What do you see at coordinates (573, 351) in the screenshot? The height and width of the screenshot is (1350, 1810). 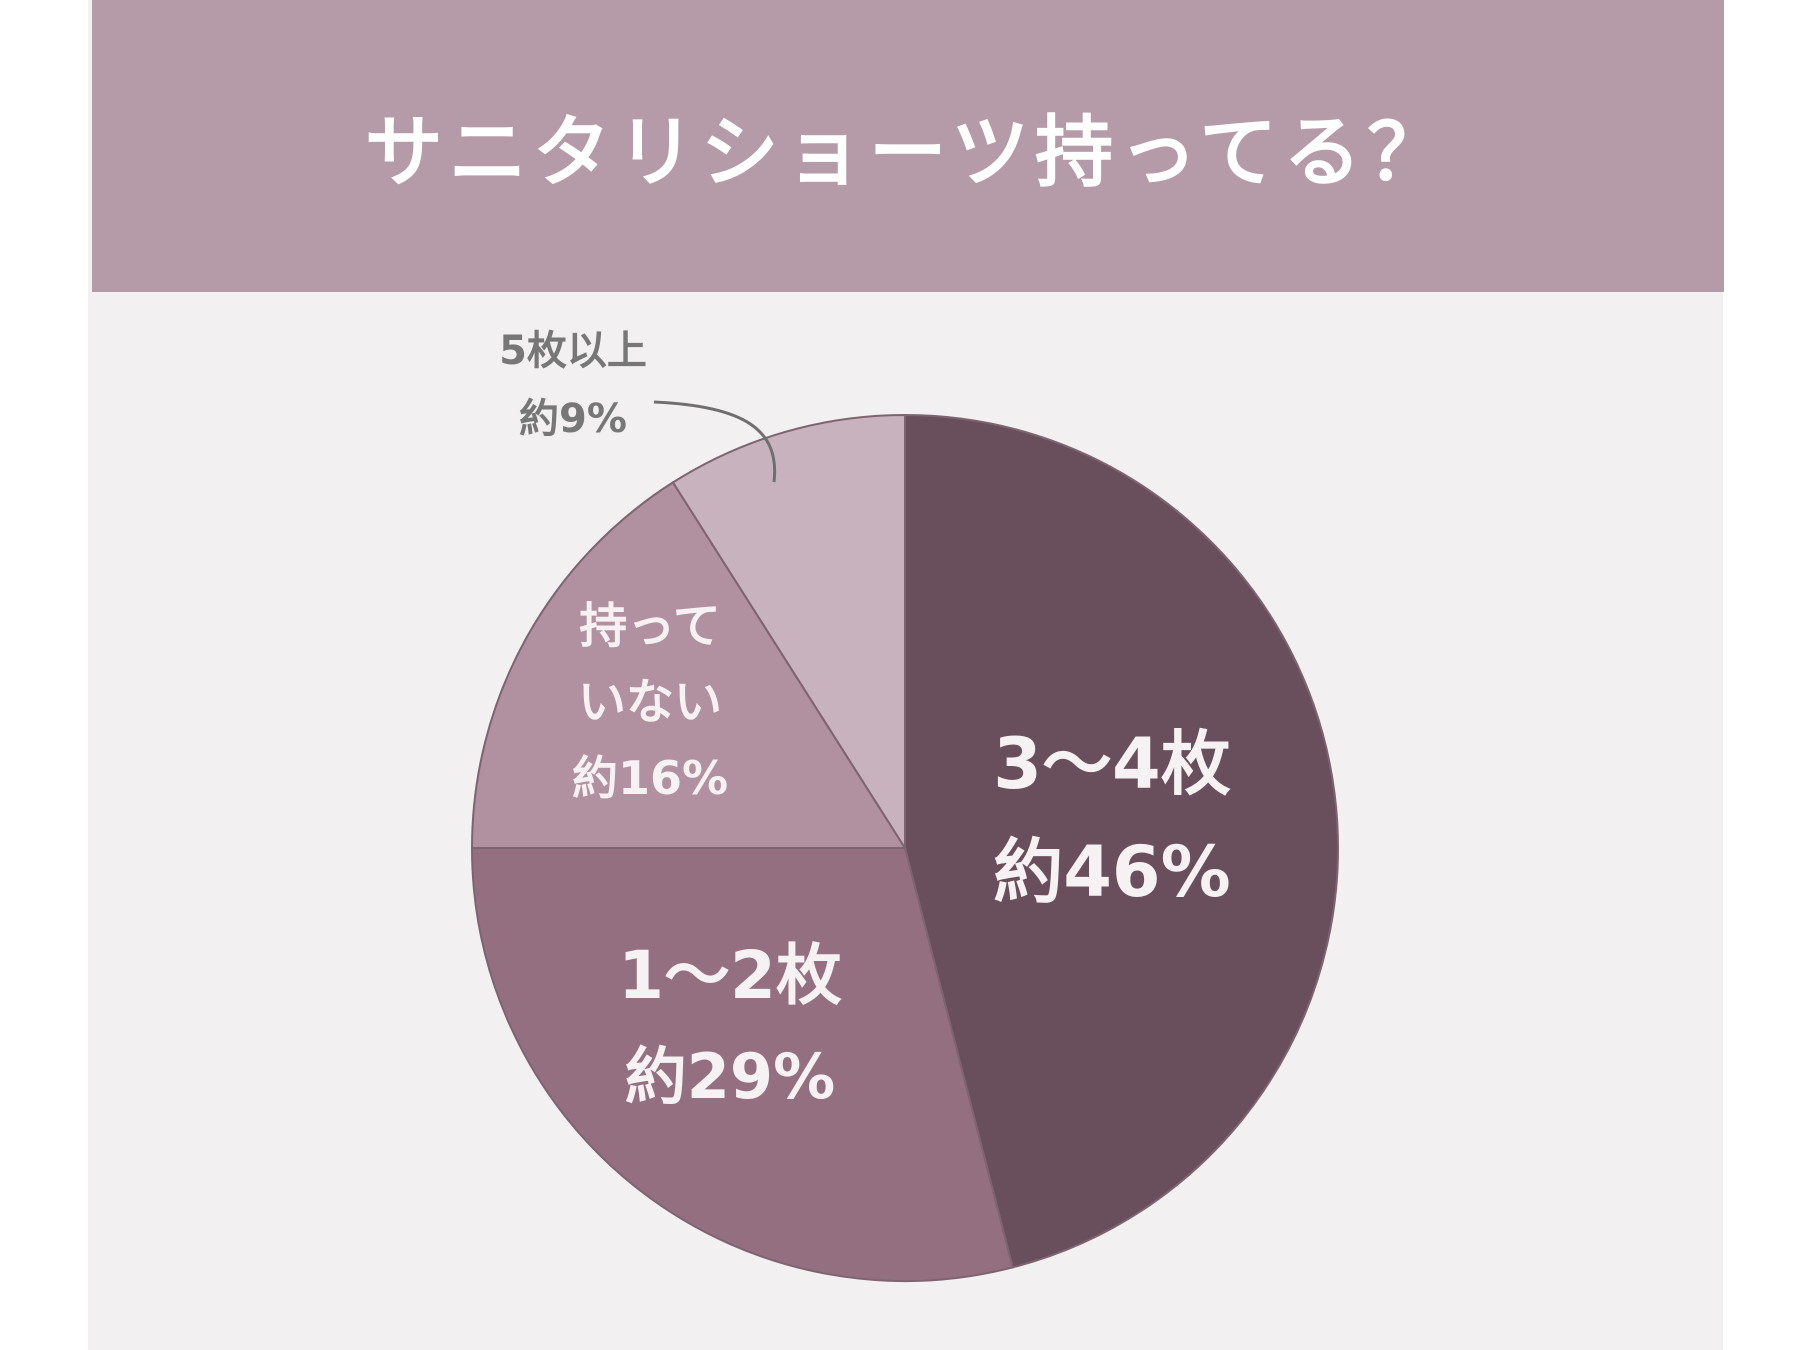 I see `slice-4-label: 5枚以上` at bounding box center [573, 351].